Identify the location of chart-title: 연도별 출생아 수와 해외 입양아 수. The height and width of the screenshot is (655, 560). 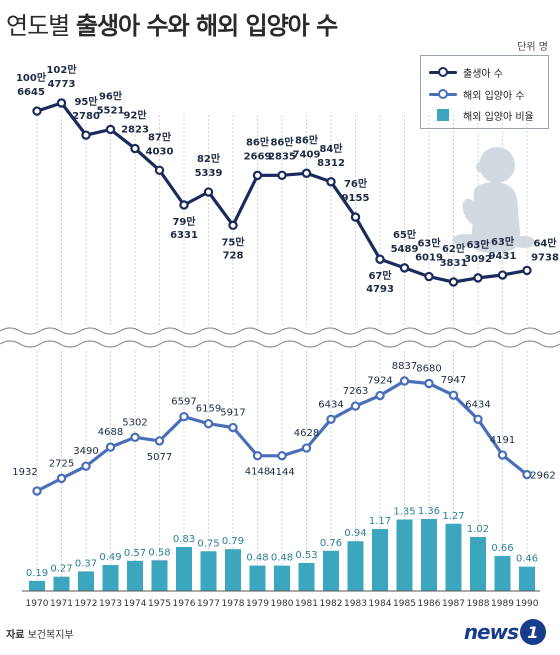
(172, 23).